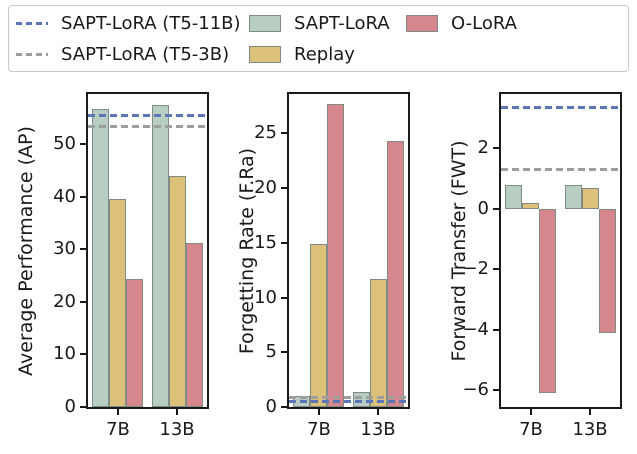 Image resolution: width=637 pixels, height=454 pixels. Describe the element at coordinates (265, 242) in the screenshot. I see `y-tick-label: 15` at that location.